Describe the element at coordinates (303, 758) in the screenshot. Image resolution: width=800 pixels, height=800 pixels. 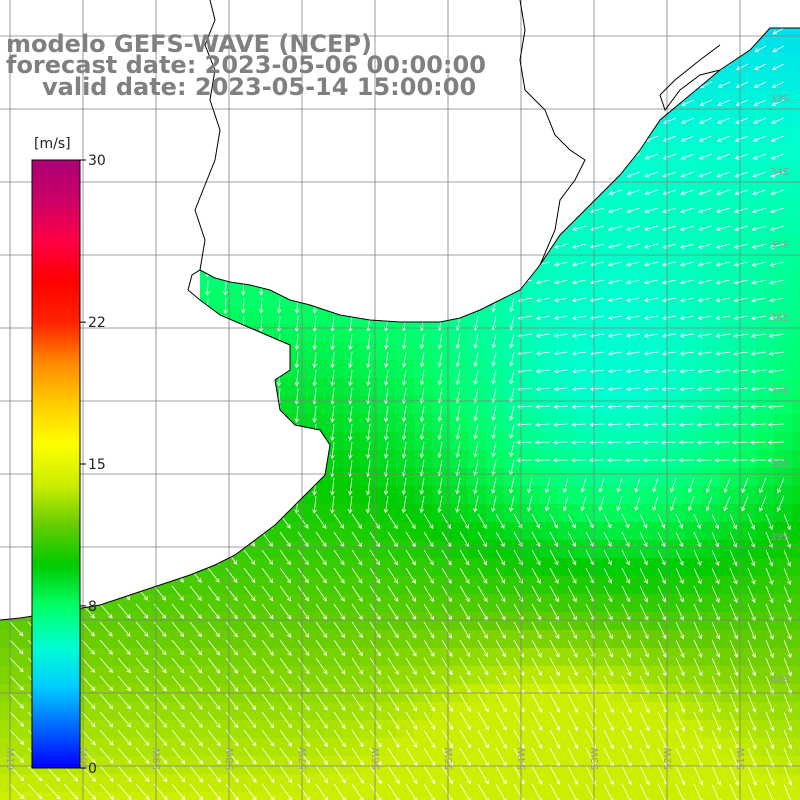
I see `lon-label: 57W` at that location.